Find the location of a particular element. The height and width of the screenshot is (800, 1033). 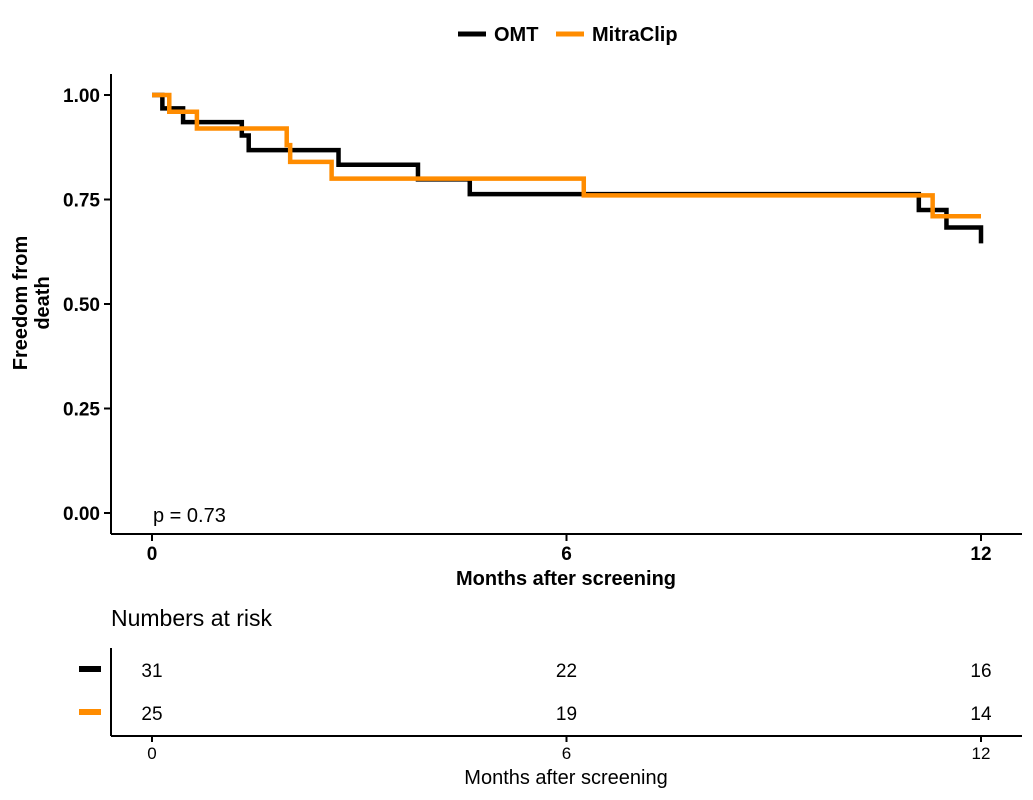

x-tick-label: 12 is located at coordinates (980, 554).